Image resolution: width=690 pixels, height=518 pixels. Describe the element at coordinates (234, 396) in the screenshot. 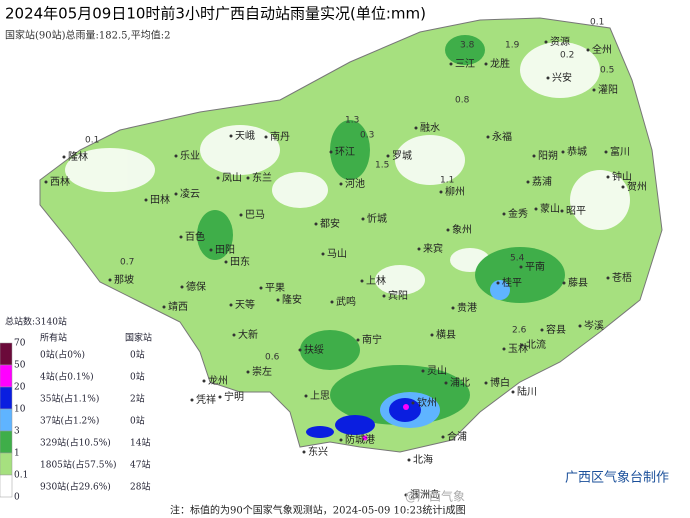

I see `place-name: 宁明` at that location.